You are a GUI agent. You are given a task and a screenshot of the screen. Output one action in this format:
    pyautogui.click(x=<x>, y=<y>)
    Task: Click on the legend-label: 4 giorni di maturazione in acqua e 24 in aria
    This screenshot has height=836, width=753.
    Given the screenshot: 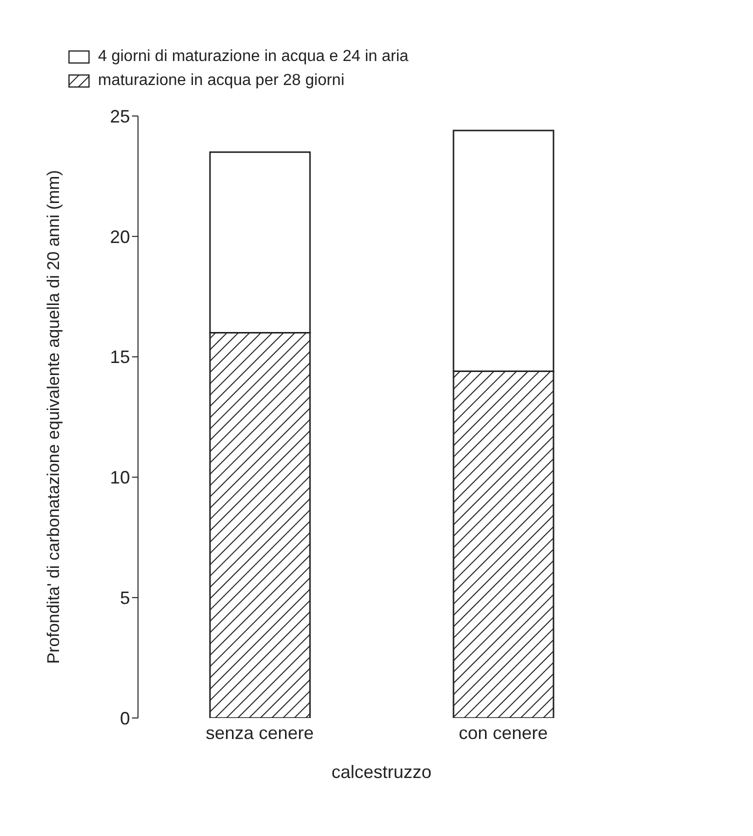 What is the action you would take?
    pyautogui.click(x=253, y=57)
    